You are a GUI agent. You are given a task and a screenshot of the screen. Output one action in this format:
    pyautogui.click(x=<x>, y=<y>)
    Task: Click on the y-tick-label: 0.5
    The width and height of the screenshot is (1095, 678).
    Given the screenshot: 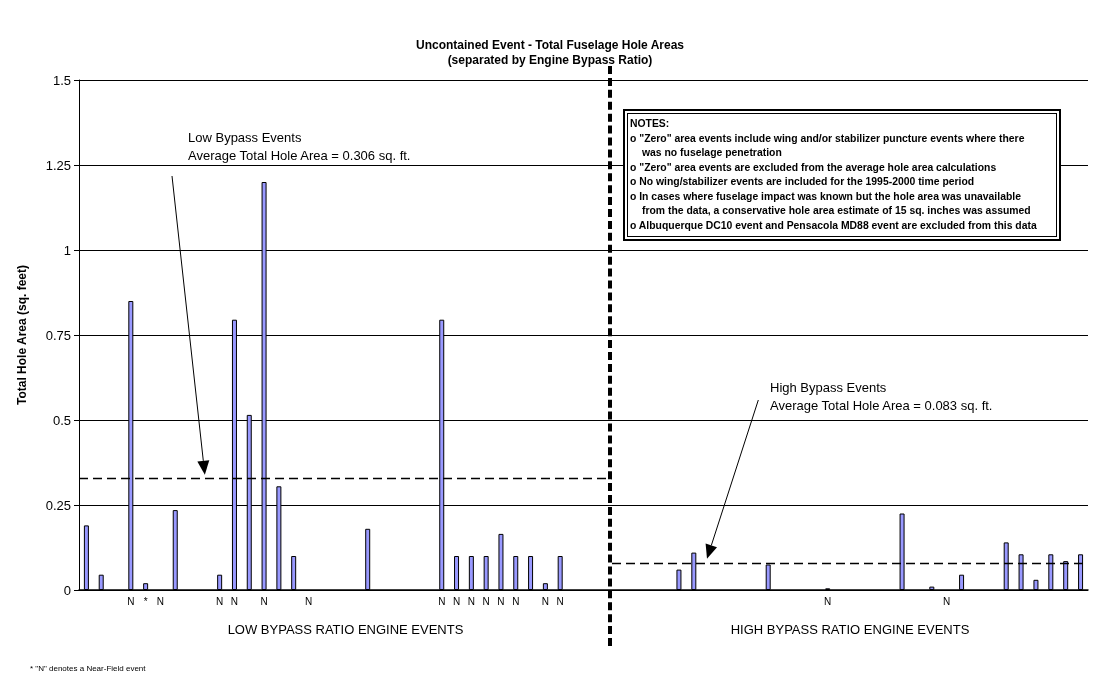 What is the action you would take?
    pyautogui.click(x=61, y=420)
    